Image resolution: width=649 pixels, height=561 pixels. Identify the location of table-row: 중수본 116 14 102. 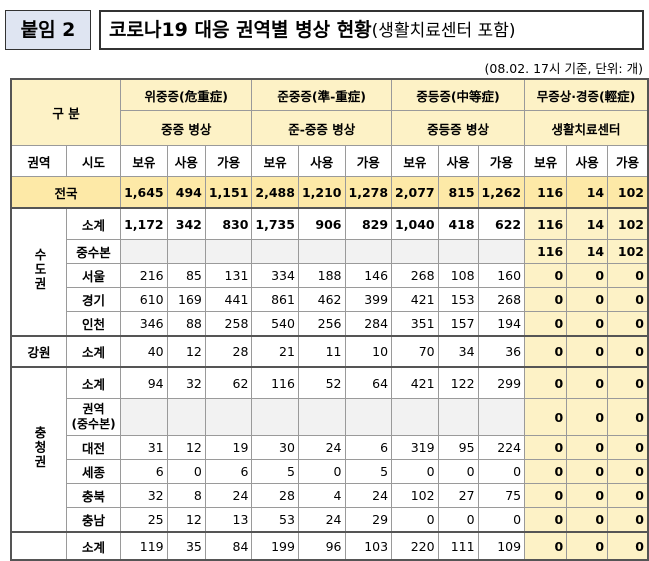
(330, 251).